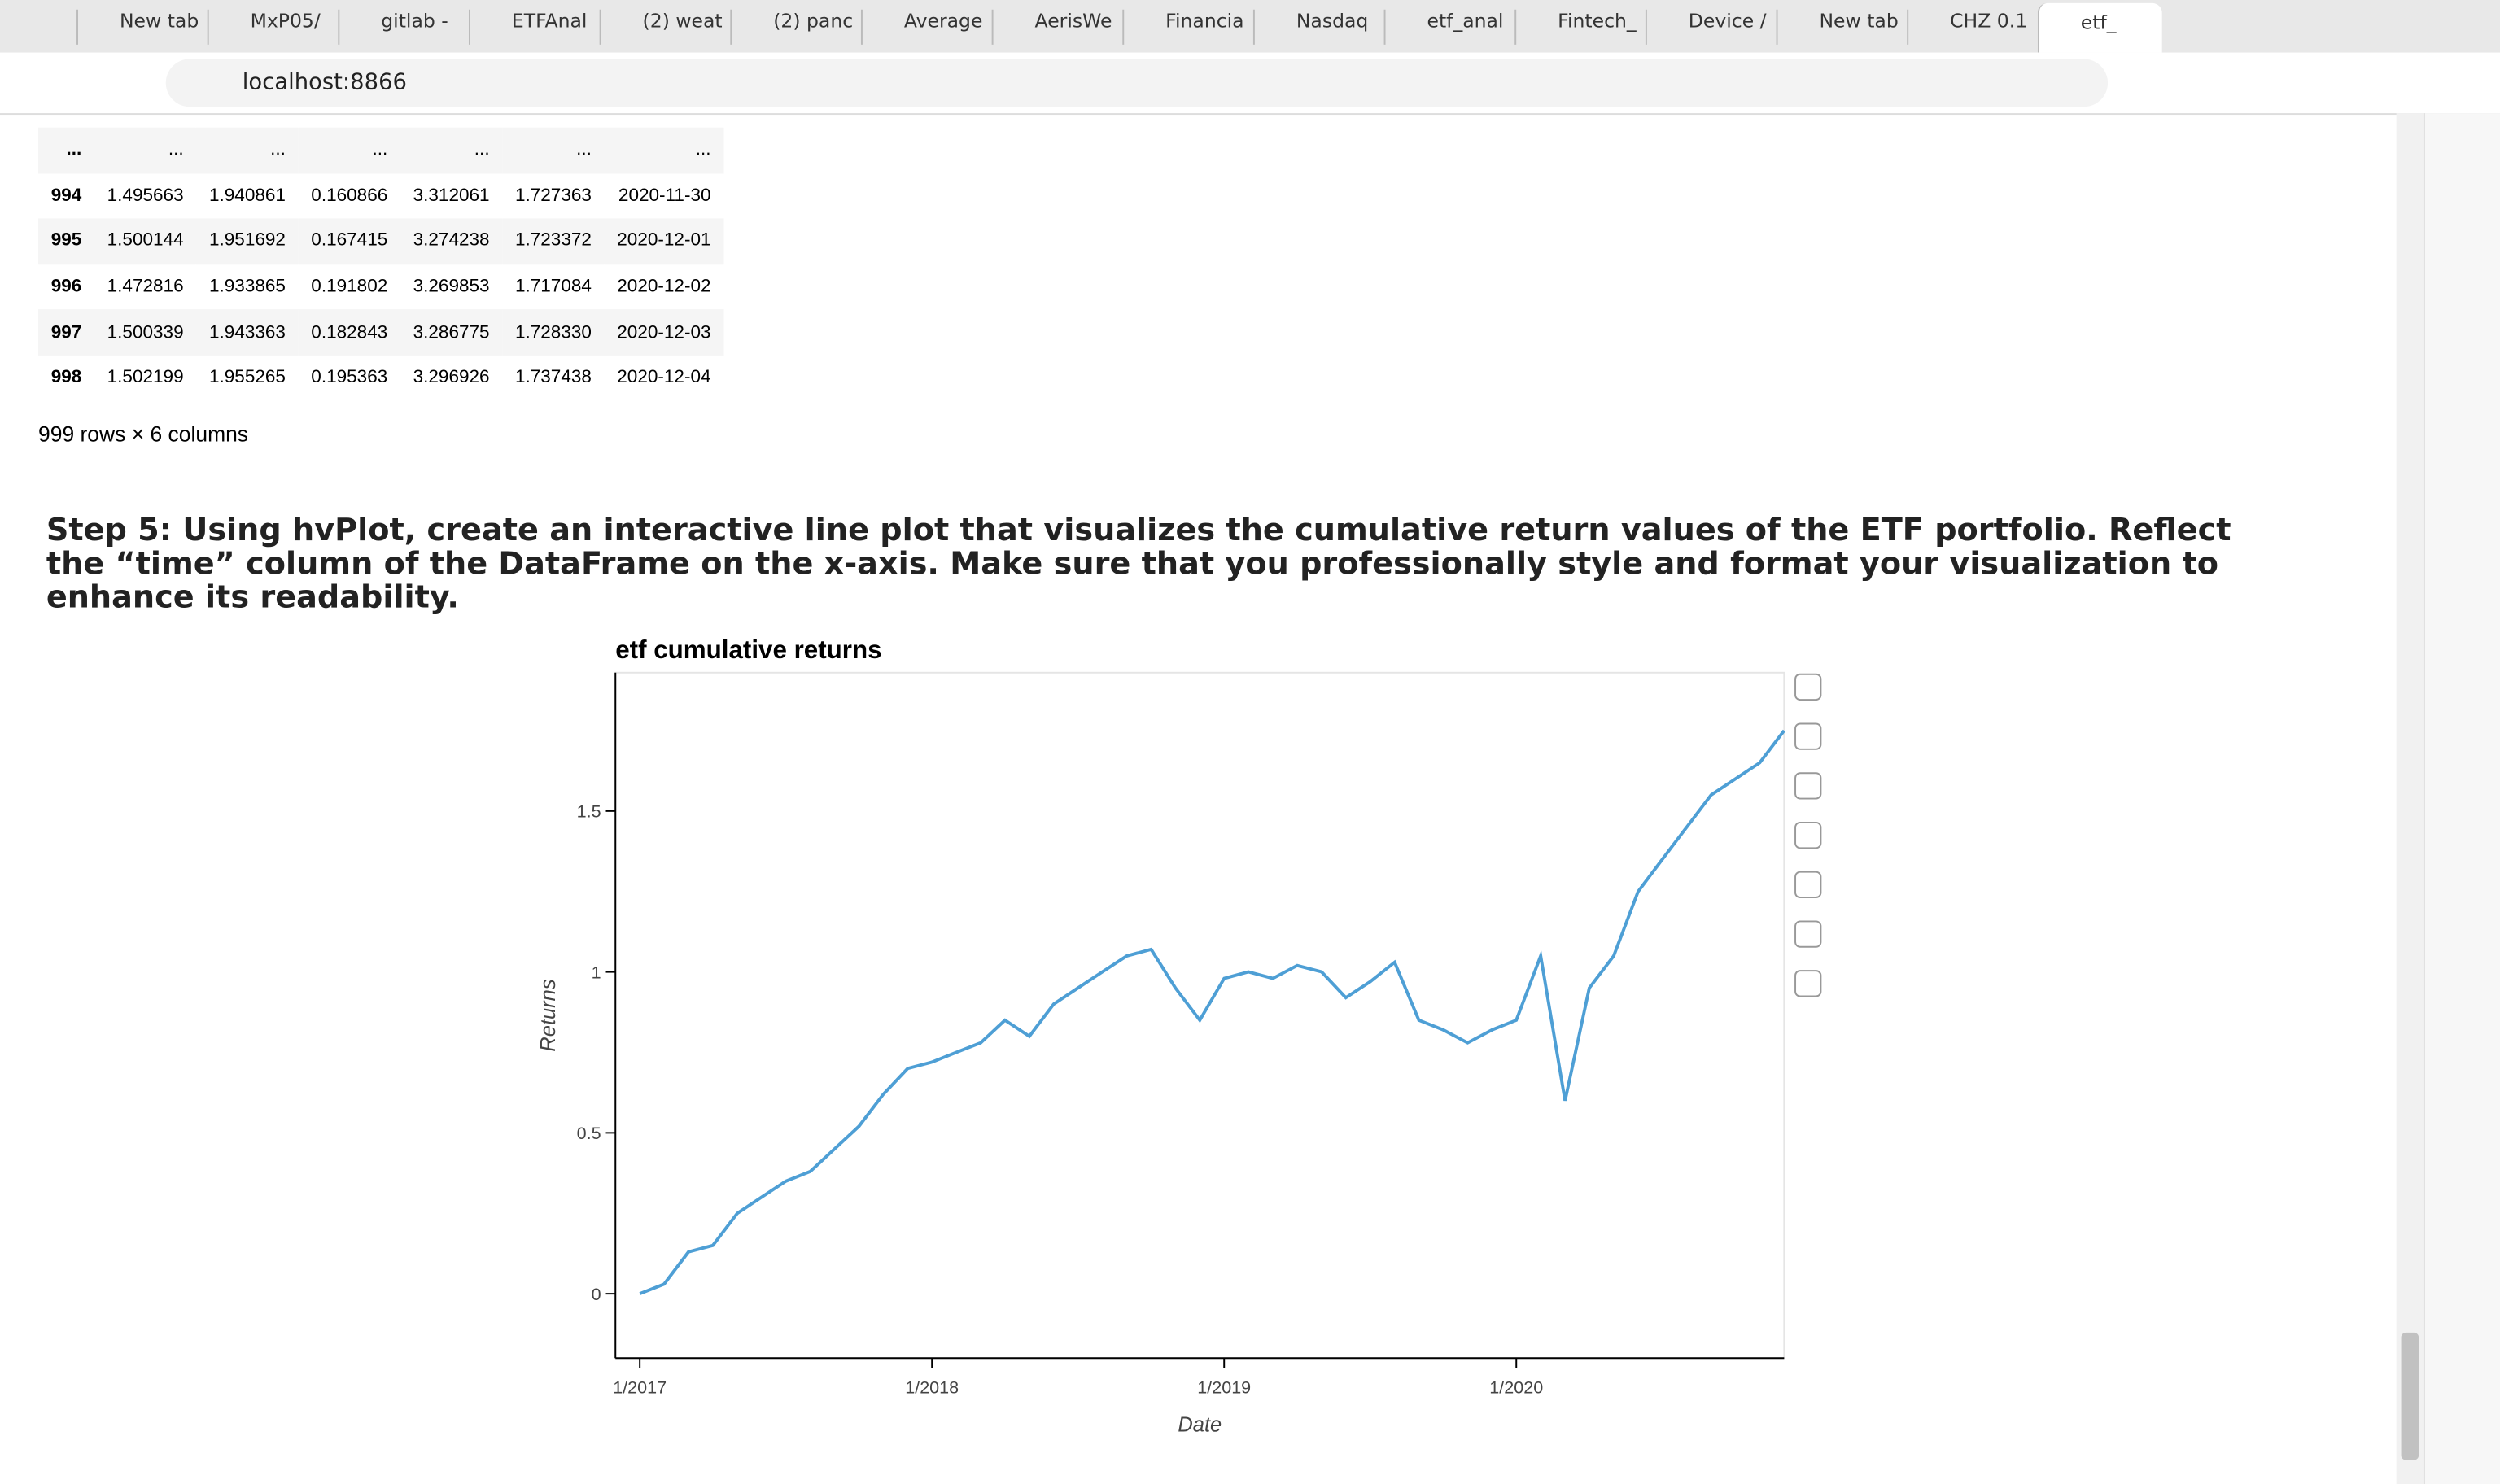 Image resolution: width=2500 pixels, height=1484 pixels. I want to click on y-axis-label: Returns, so click(548, 1015).